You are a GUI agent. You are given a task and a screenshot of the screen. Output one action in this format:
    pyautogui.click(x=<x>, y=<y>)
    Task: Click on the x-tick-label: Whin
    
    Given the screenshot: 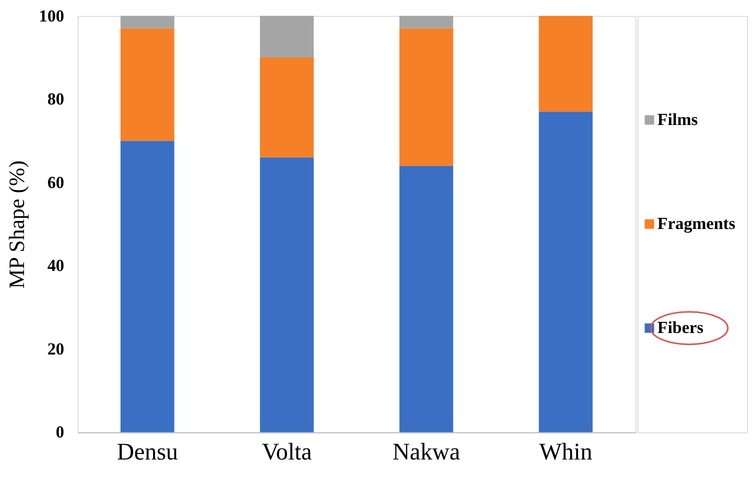 What is the action you would take?
    pyautogui.click(x=565, y=453)
    